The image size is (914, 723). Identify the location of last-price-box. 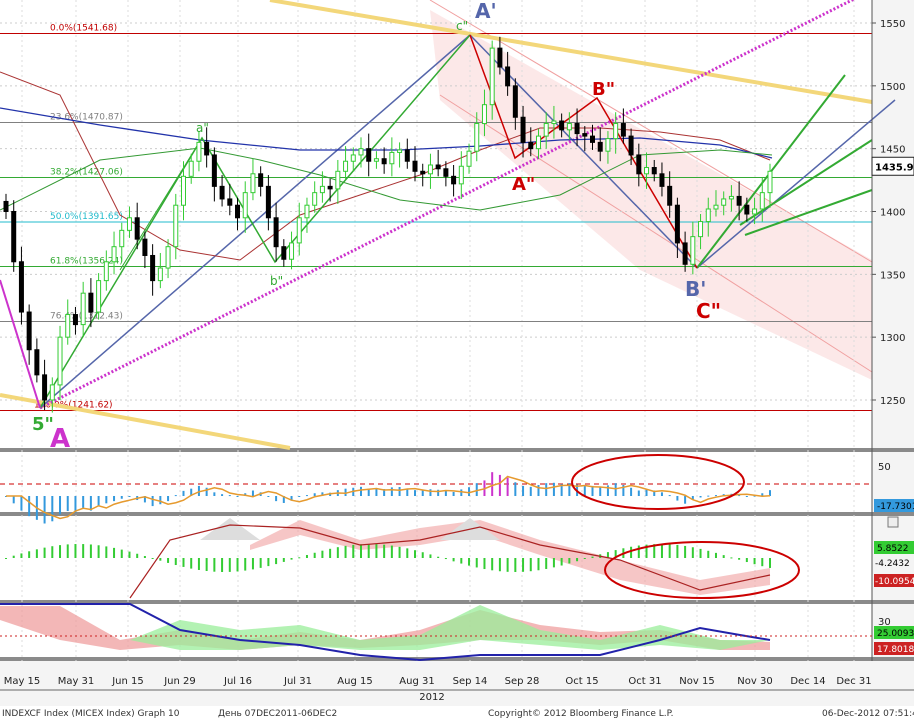
(892, 166).